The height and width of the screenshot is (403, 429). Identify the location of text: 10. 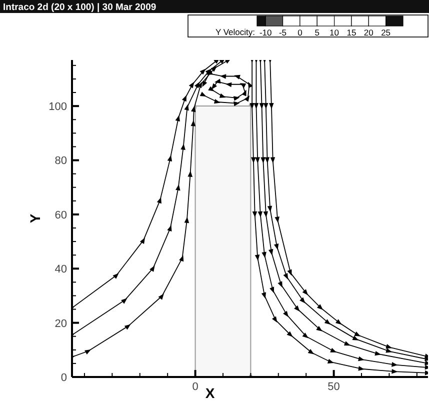
(335, 33).